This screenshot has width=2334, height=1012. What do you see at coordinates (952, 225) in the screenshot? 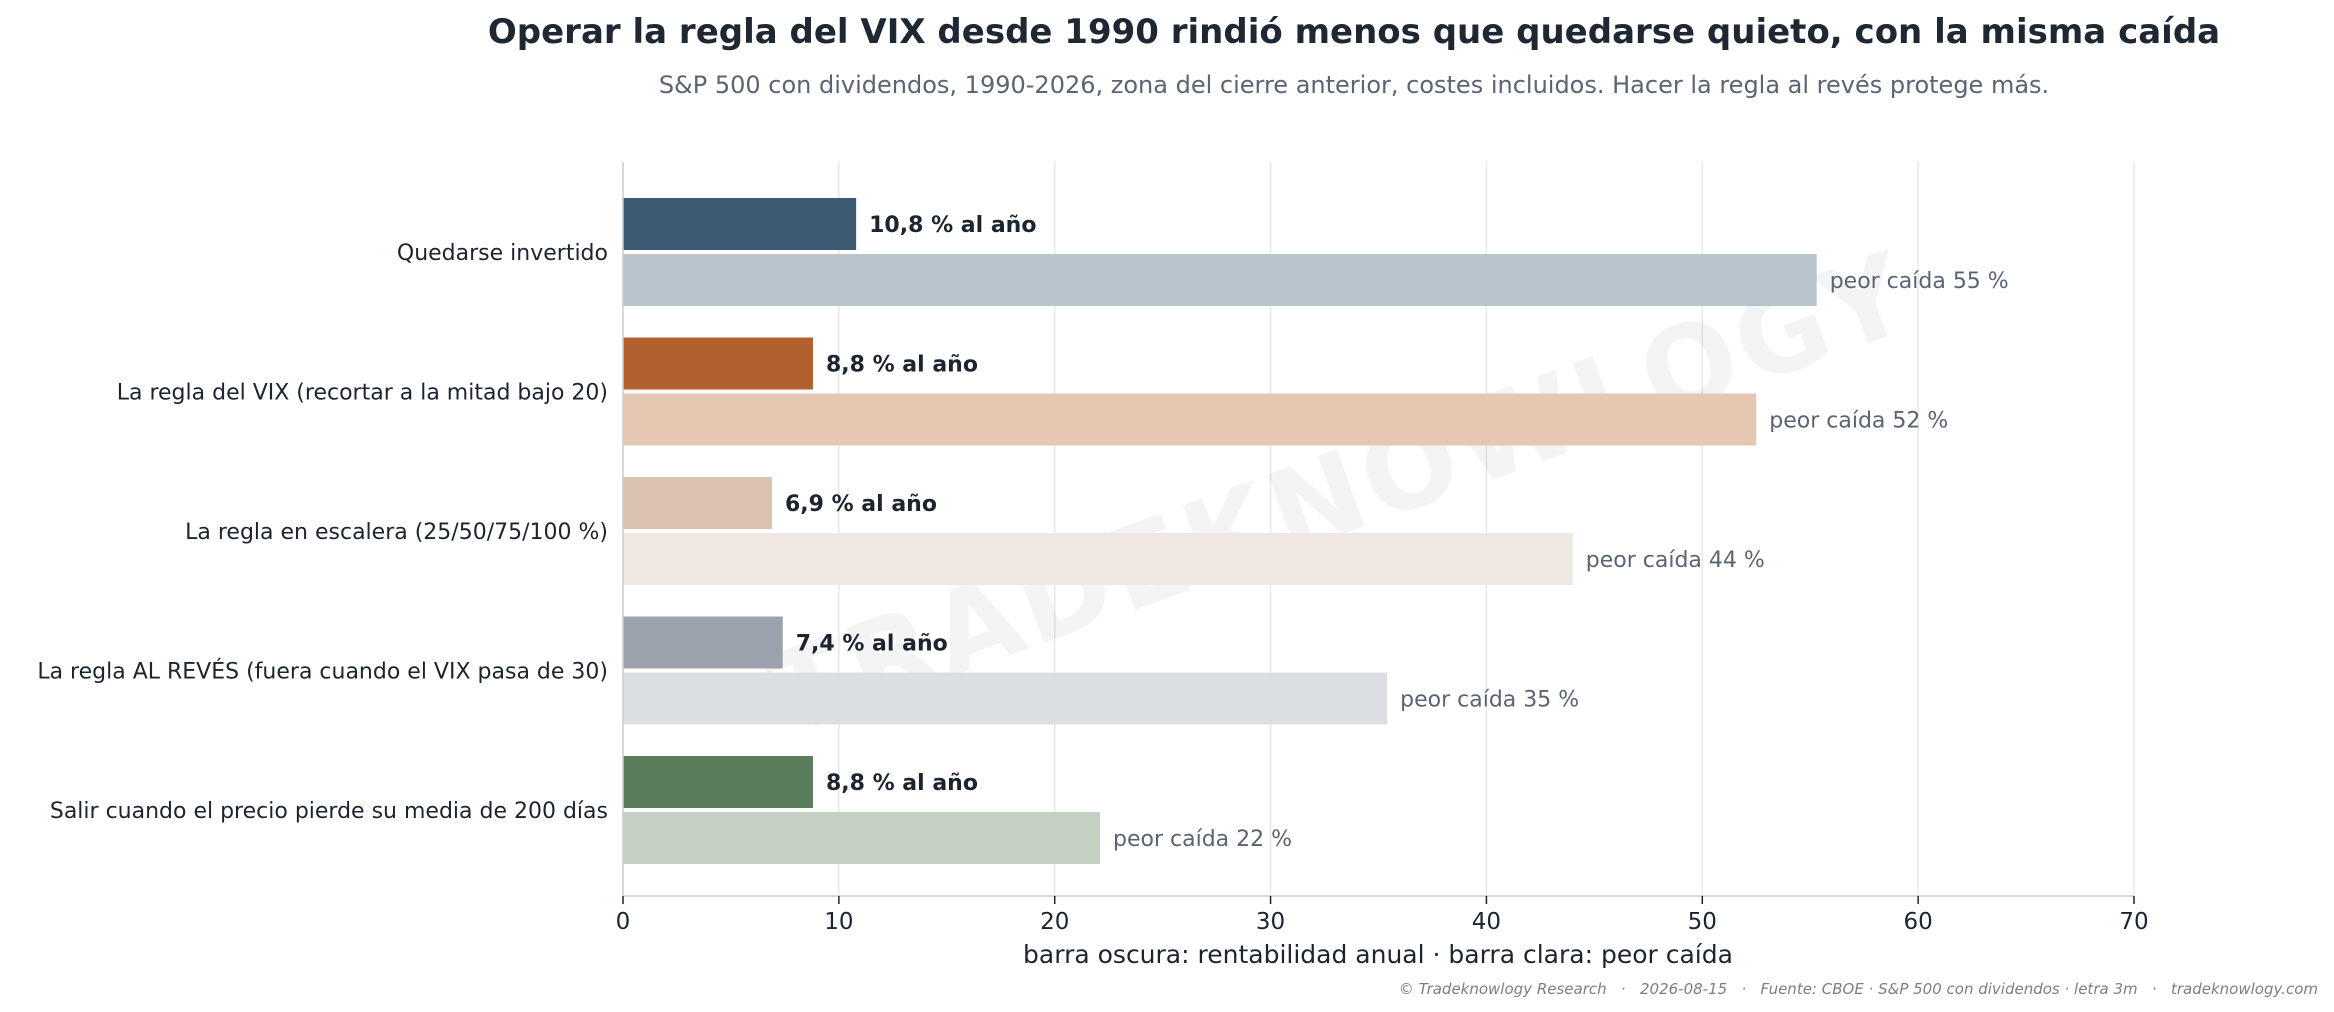
I see `return-label: 10,8 % al año` at bounding box center [952, 225].